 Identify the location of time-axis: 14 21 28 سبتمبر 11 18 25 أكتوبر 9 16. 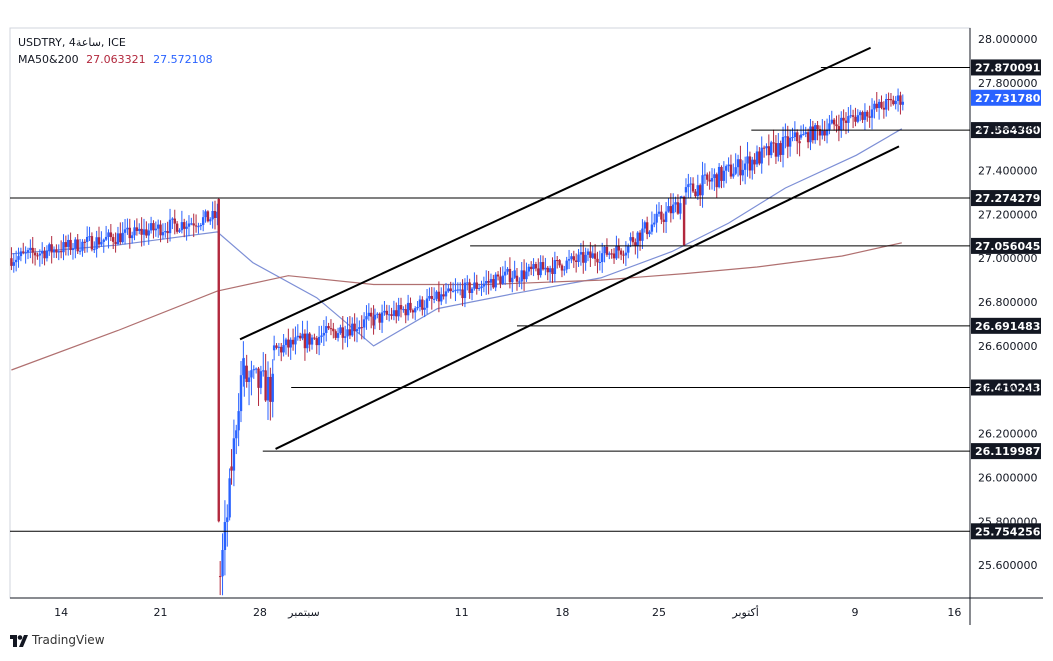
(507, 612).